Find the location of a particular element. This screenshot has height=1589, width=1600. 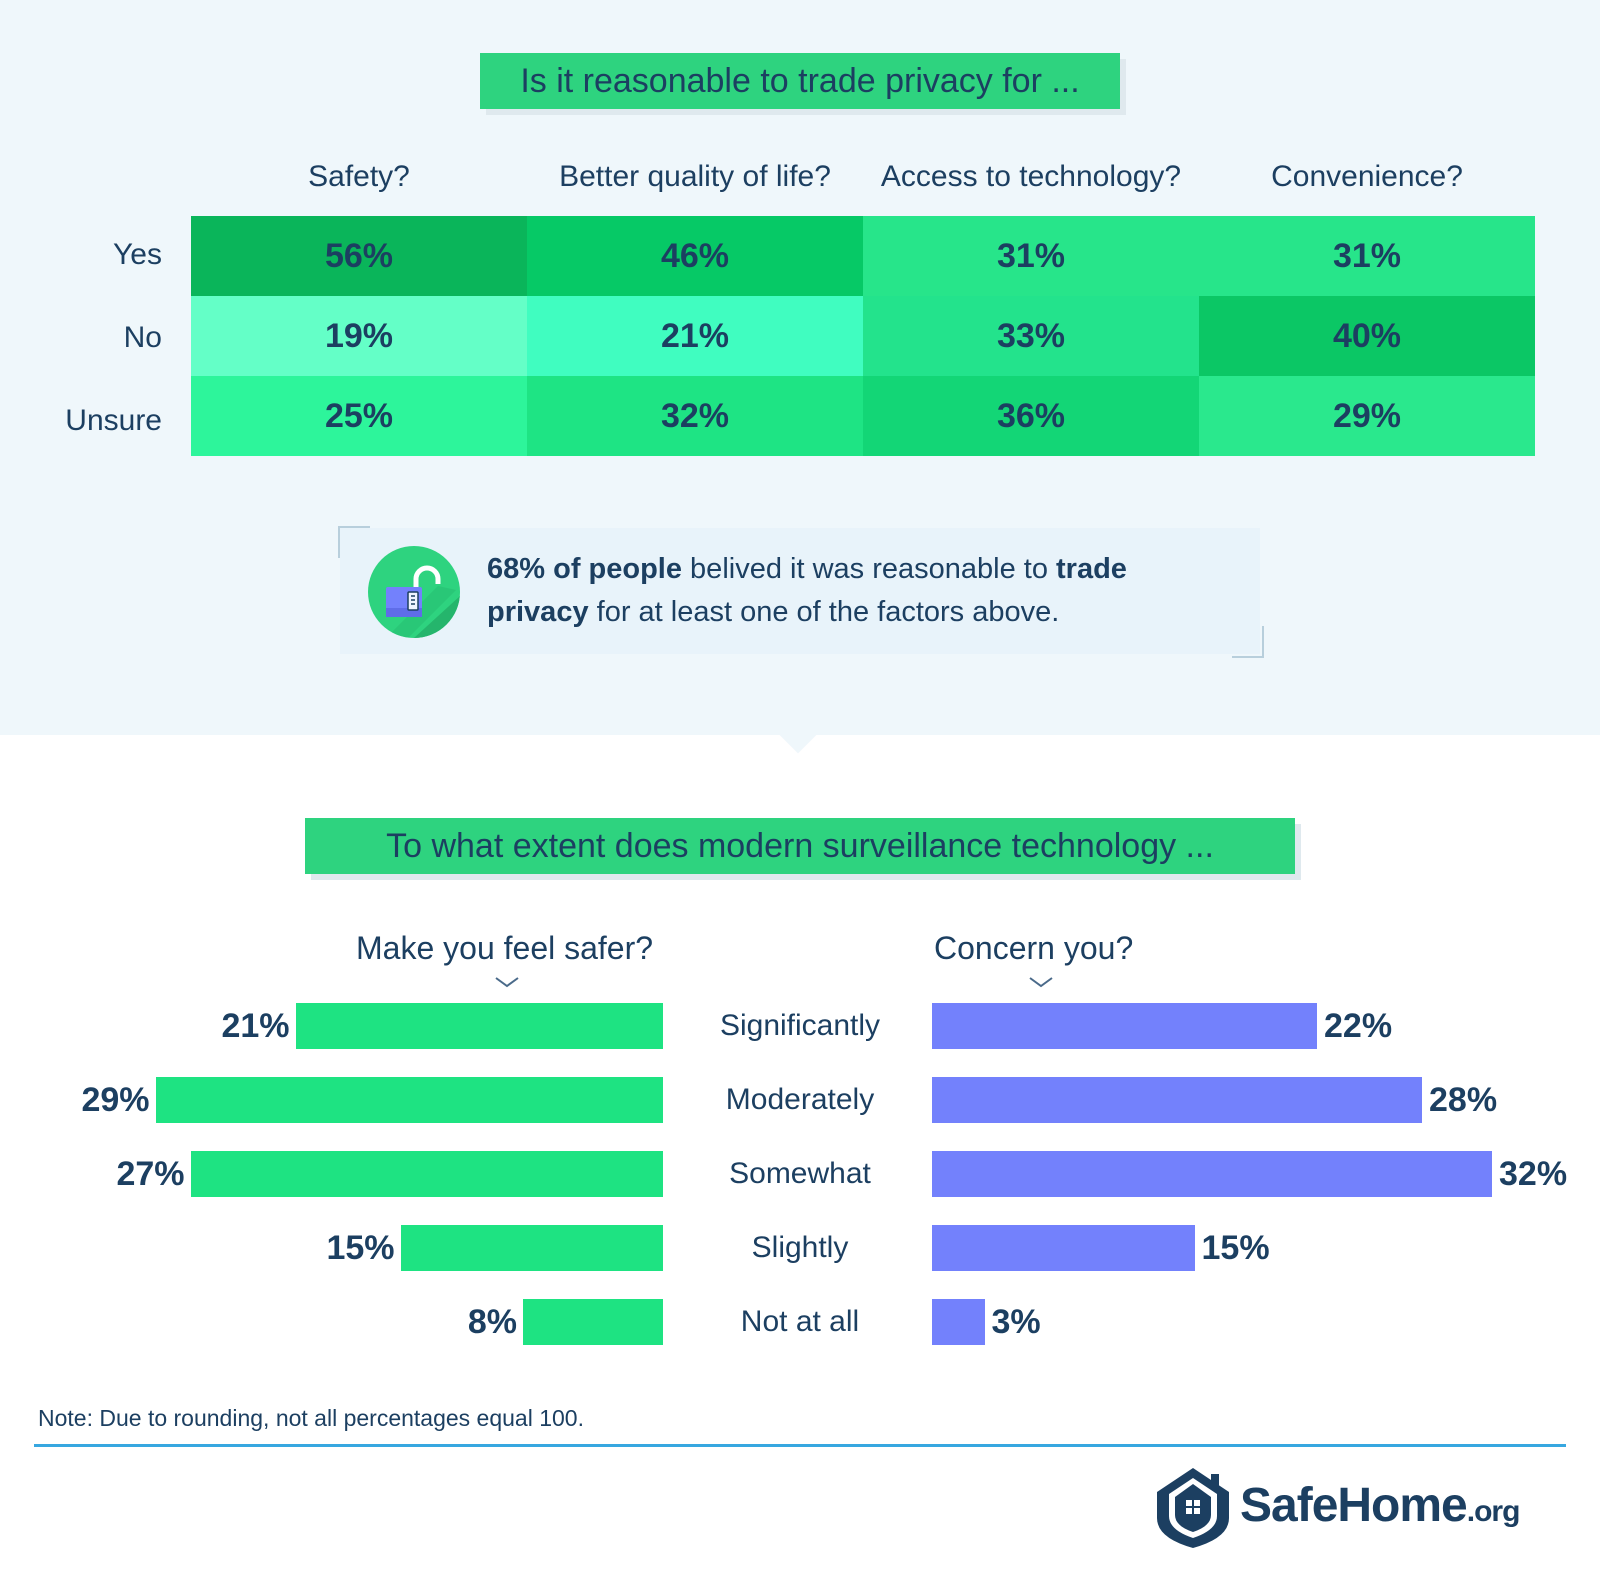

callout-box is located at coordinates (800, 591).